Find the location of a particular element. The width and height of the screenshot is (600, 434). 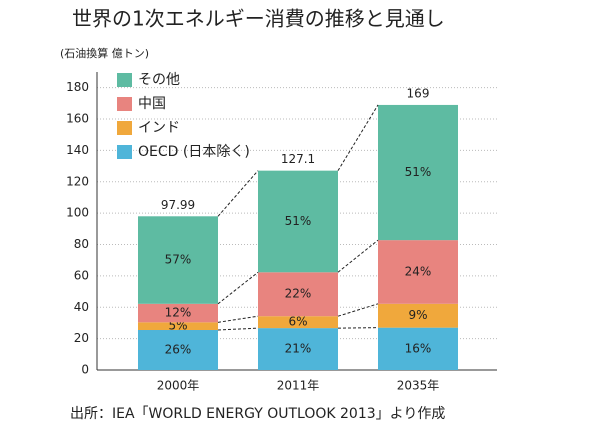

legend-label: インド is located at coordinates (159, 128).